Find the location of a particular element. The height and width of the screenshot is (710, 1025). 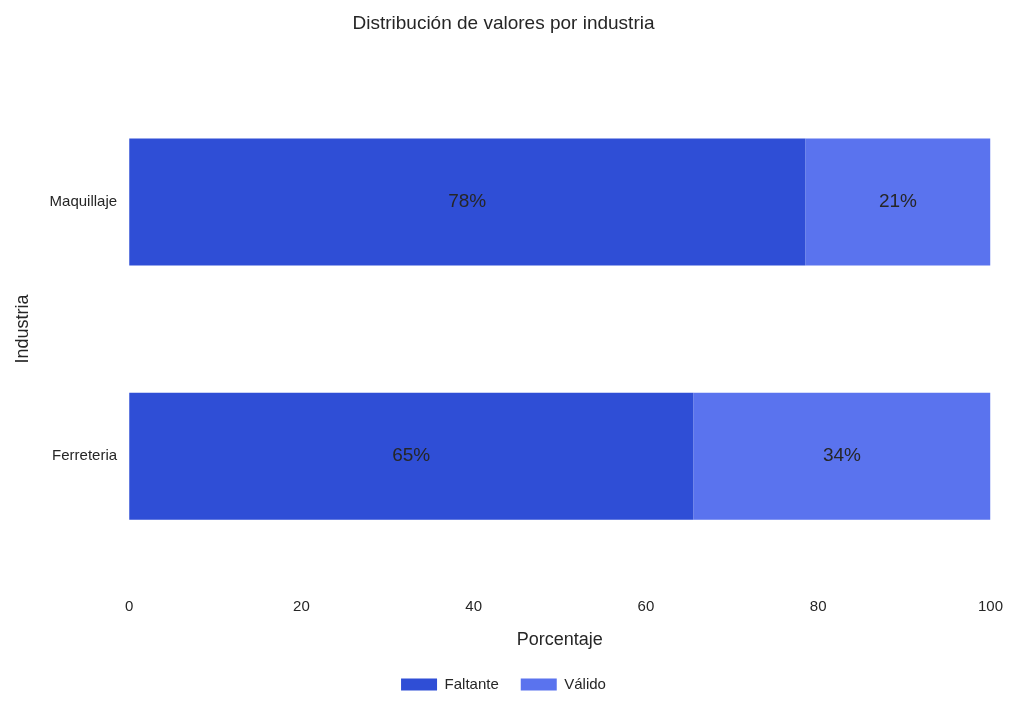

legend-label: Válido is located at coordinates (585, 683).